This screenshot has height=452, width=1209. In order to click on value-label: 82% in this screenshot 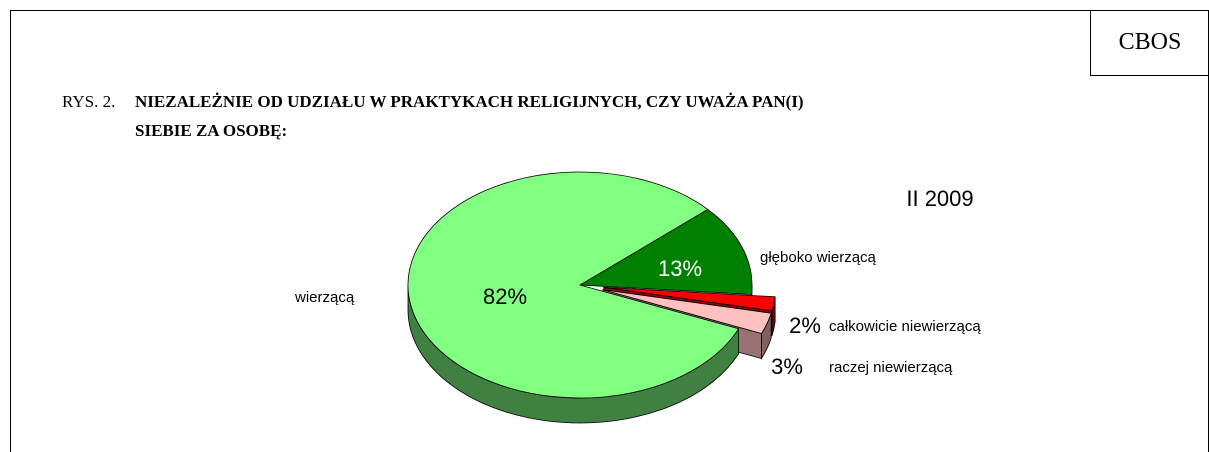, I will do `click(505, 296)`.